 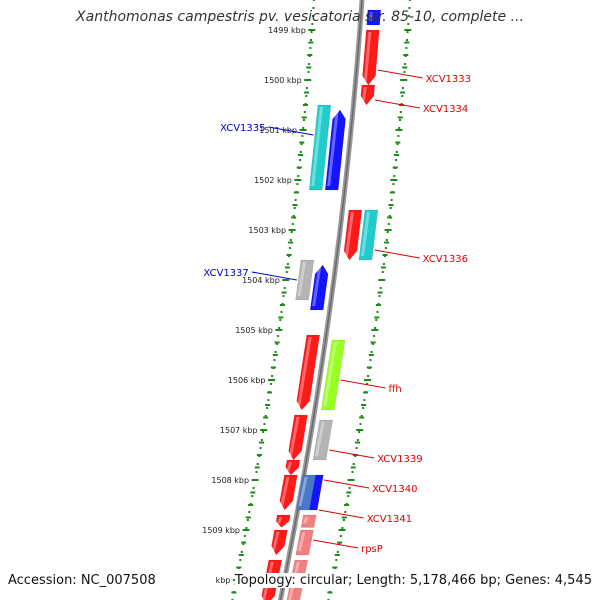 I want to click on gene-label: XCV1341, so click(x=389, y=519).